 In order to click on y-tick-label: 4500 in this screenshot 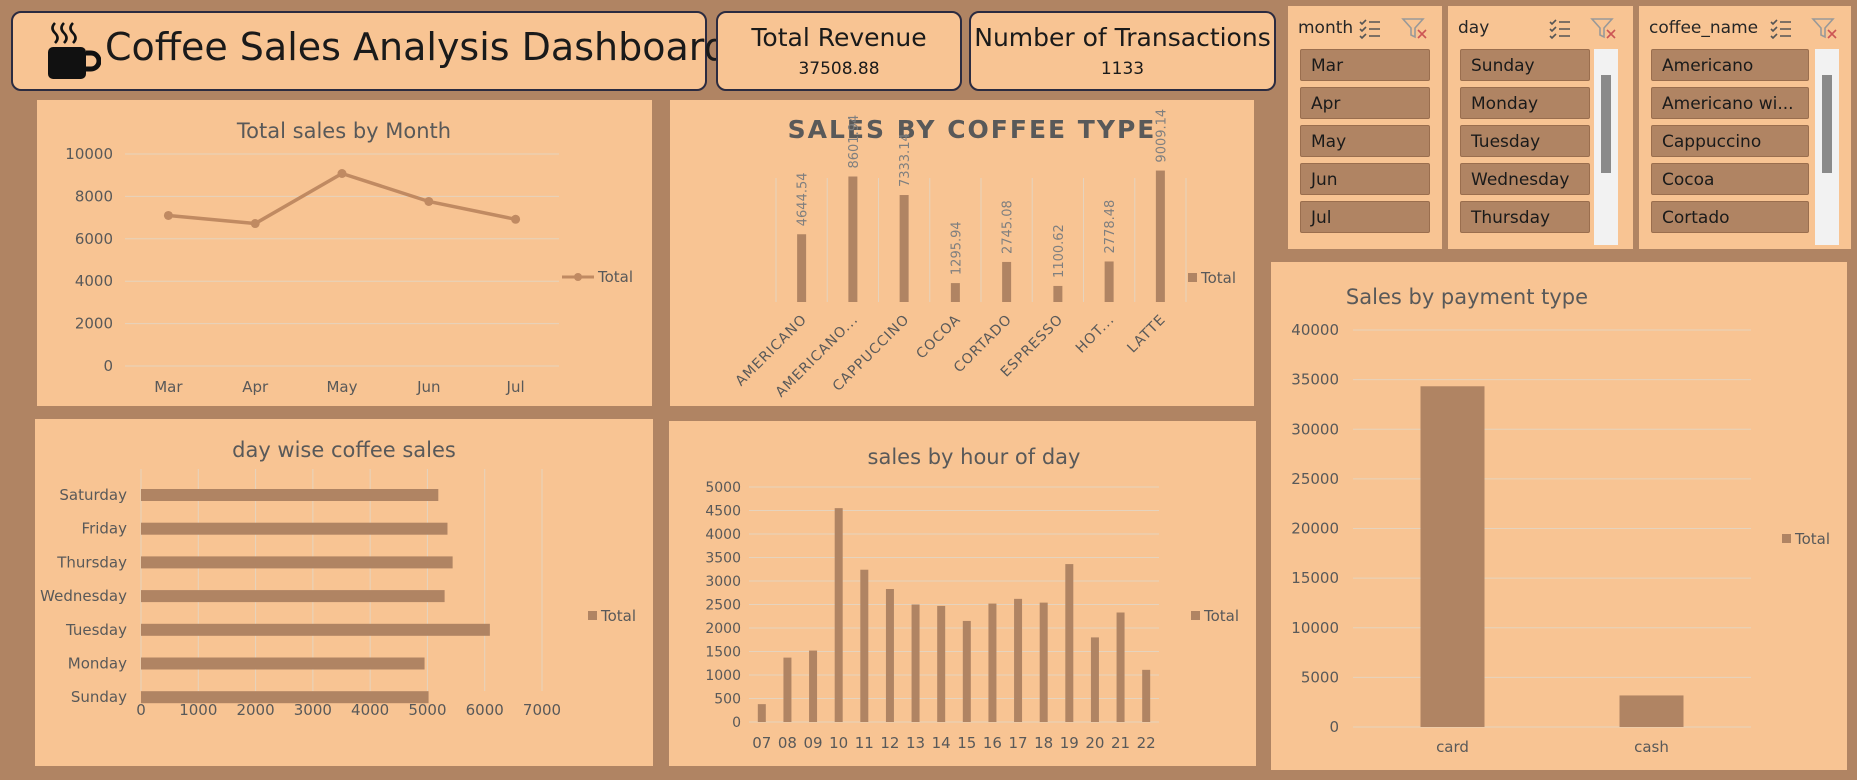, I will do `click(723, 512)`.